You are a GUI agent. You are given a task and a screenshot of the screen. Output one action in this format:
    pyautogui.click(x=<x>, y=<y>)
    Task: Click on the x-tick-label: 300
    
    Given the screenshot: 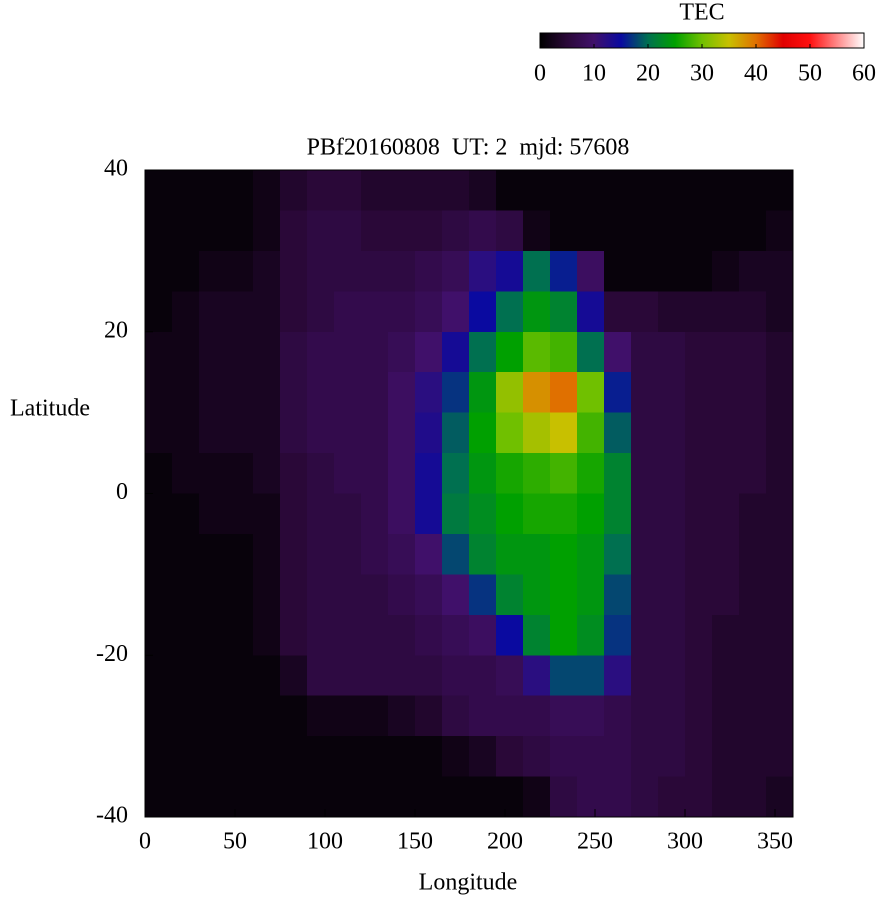 What is the action you would take?
    pyautogui.click(x=685, y=842)
    